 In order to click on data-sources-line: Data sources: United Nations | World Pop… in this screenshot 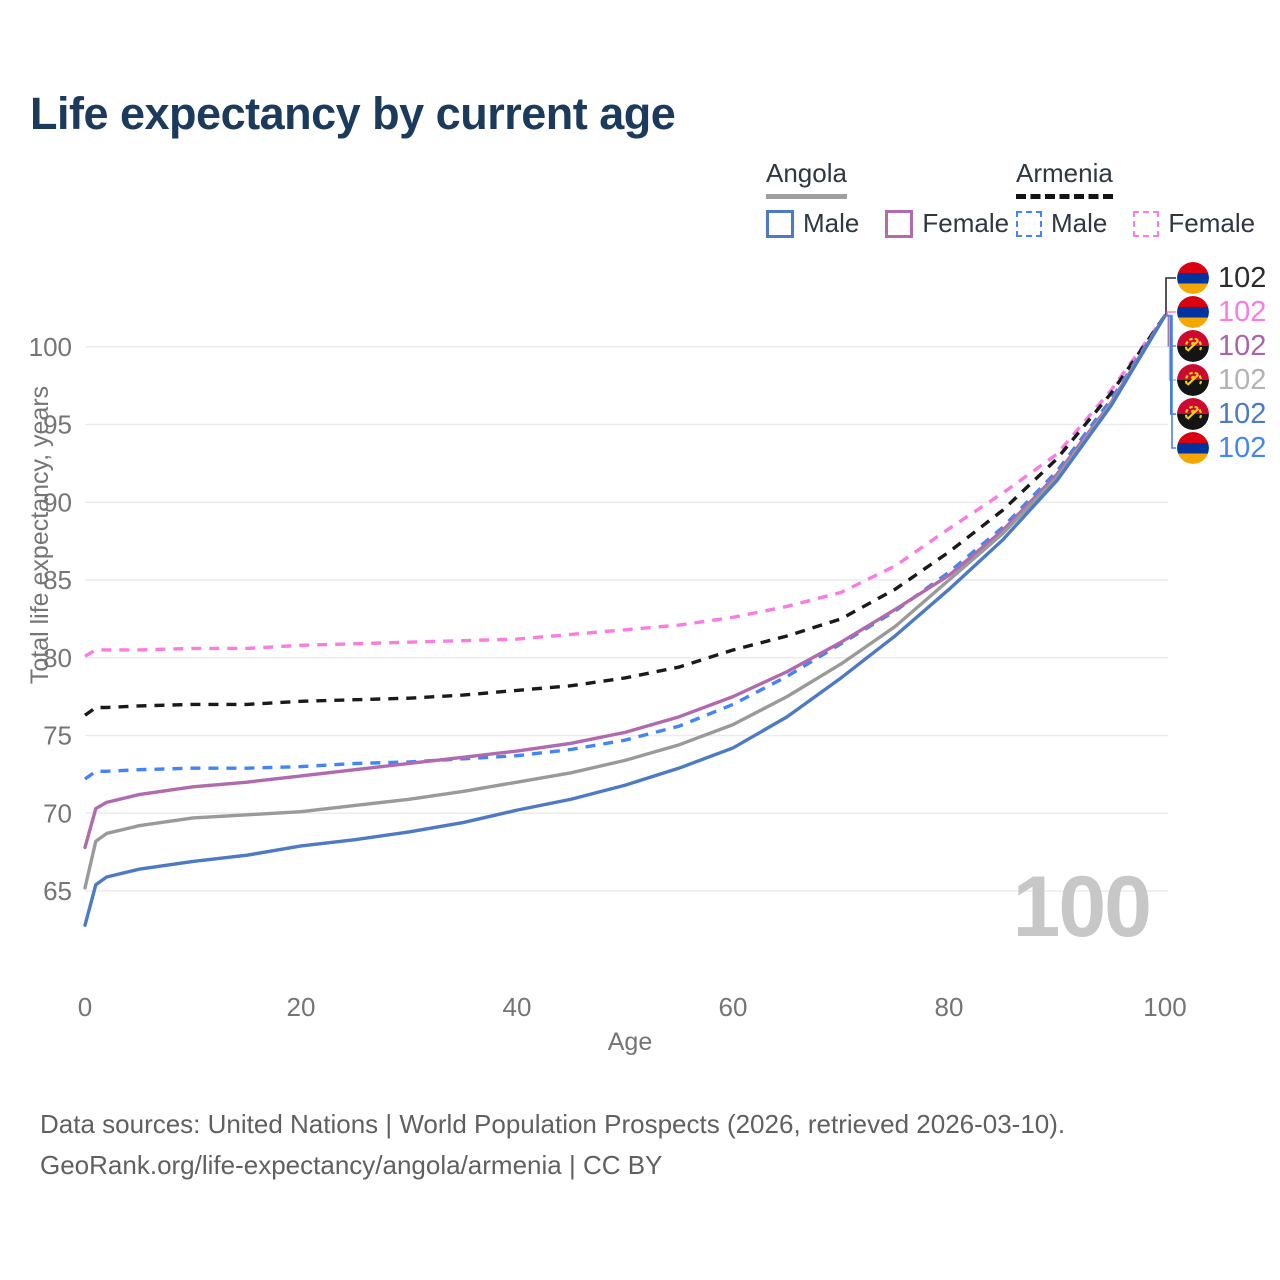, I will do `click(553, 1124)`.